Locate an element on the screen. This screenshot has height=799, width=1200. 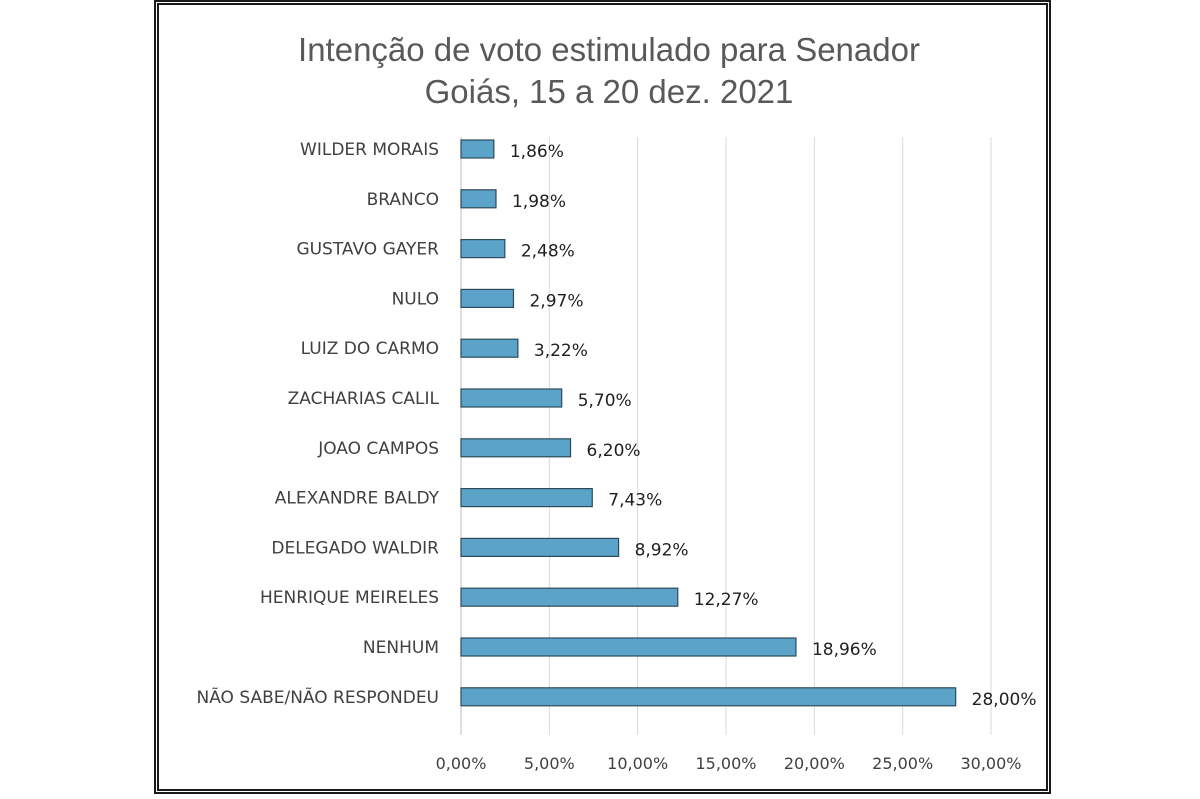
x-tick-label: 5,00% is located at coordinates (549, 763).